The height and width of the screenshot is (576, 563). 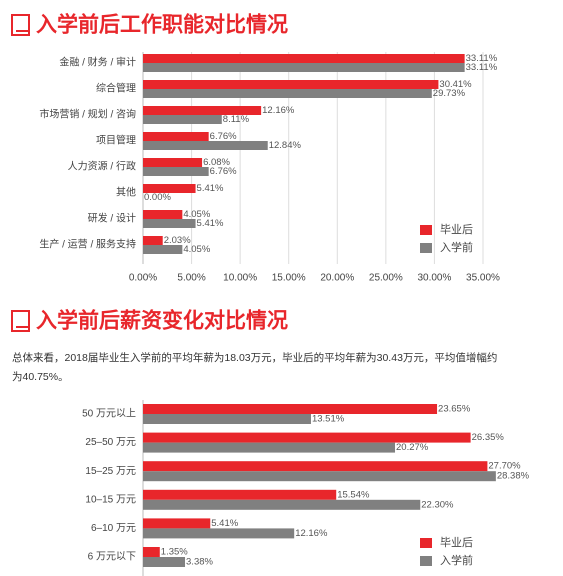 I want to click on section-title: 入学前后工作职能对比情况, so click(x=162, y=25).